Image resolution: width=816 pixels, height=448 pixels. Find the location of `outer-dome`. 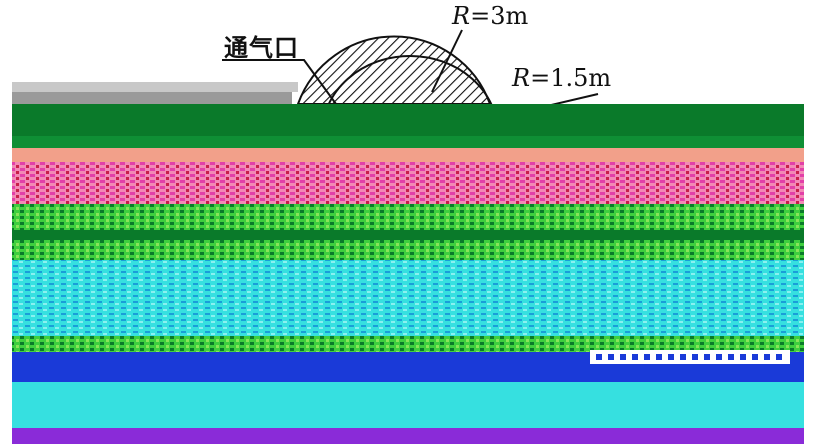

outer-dome is located at coordinates (394, 70).